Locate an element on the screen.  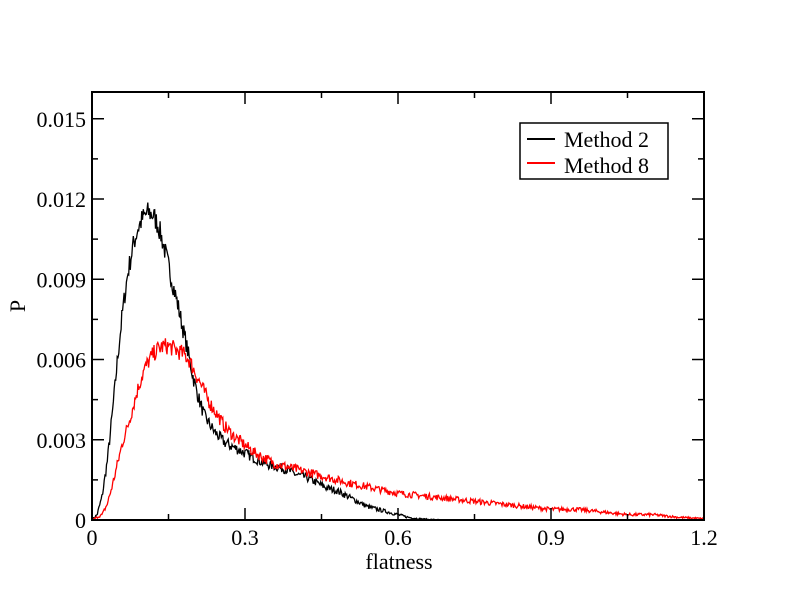
legend-label-method-2: Method 2 is located at coordinates (606, 139).